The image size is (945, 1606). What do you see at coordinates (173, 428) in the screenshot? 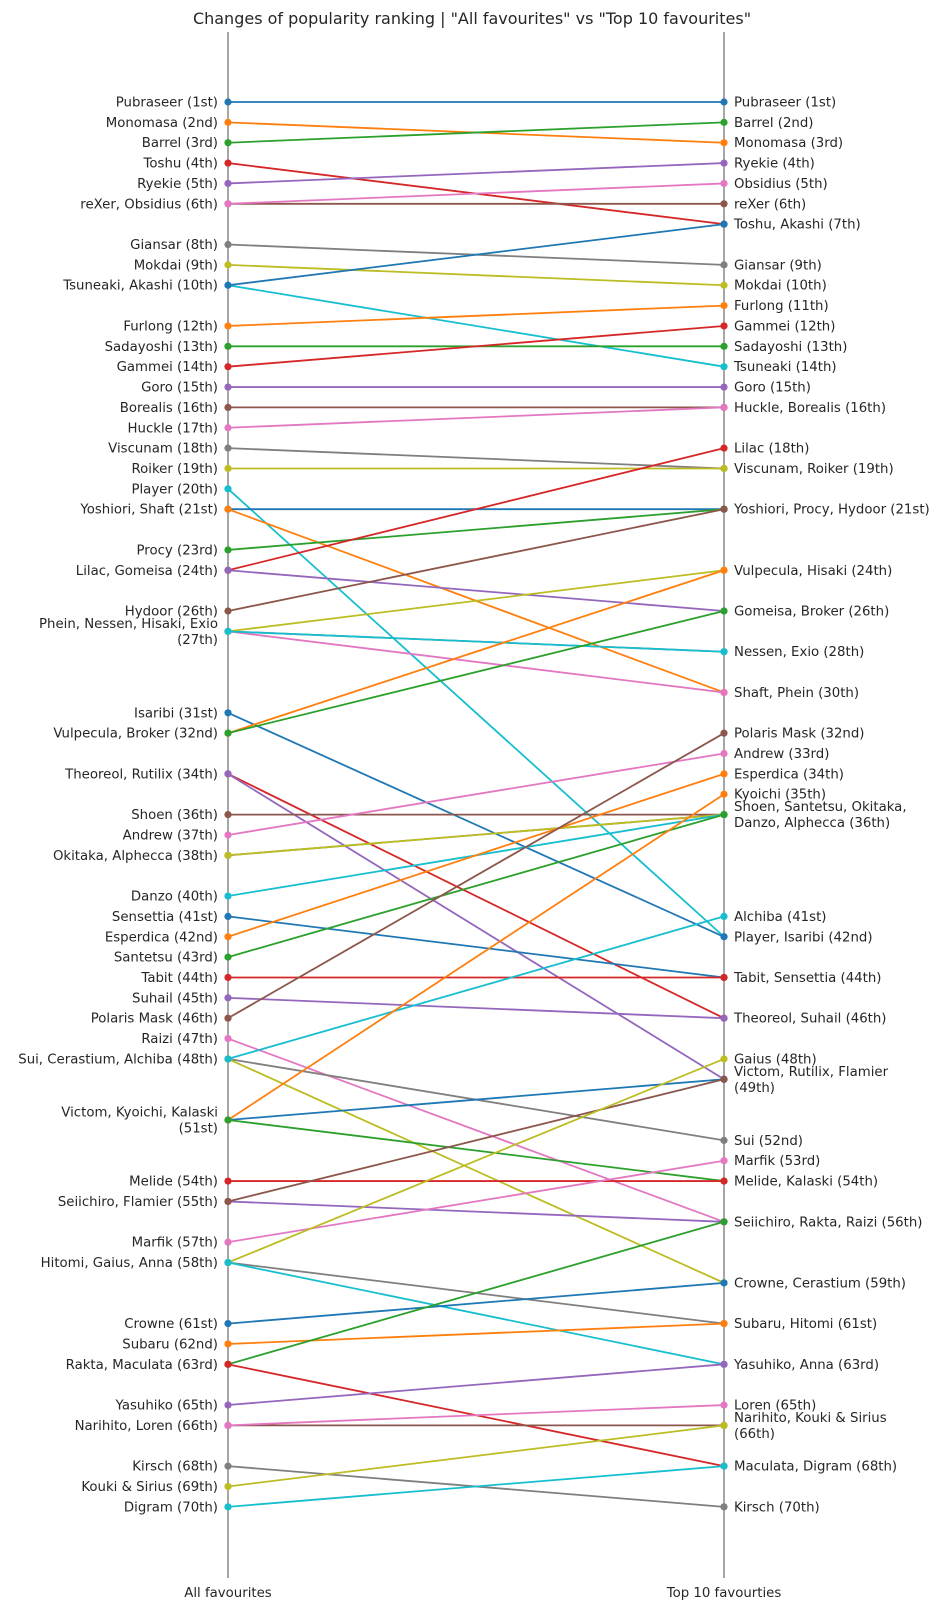
I see `left-label-line: Huckle (17th)` at bounding box center [173, 428].